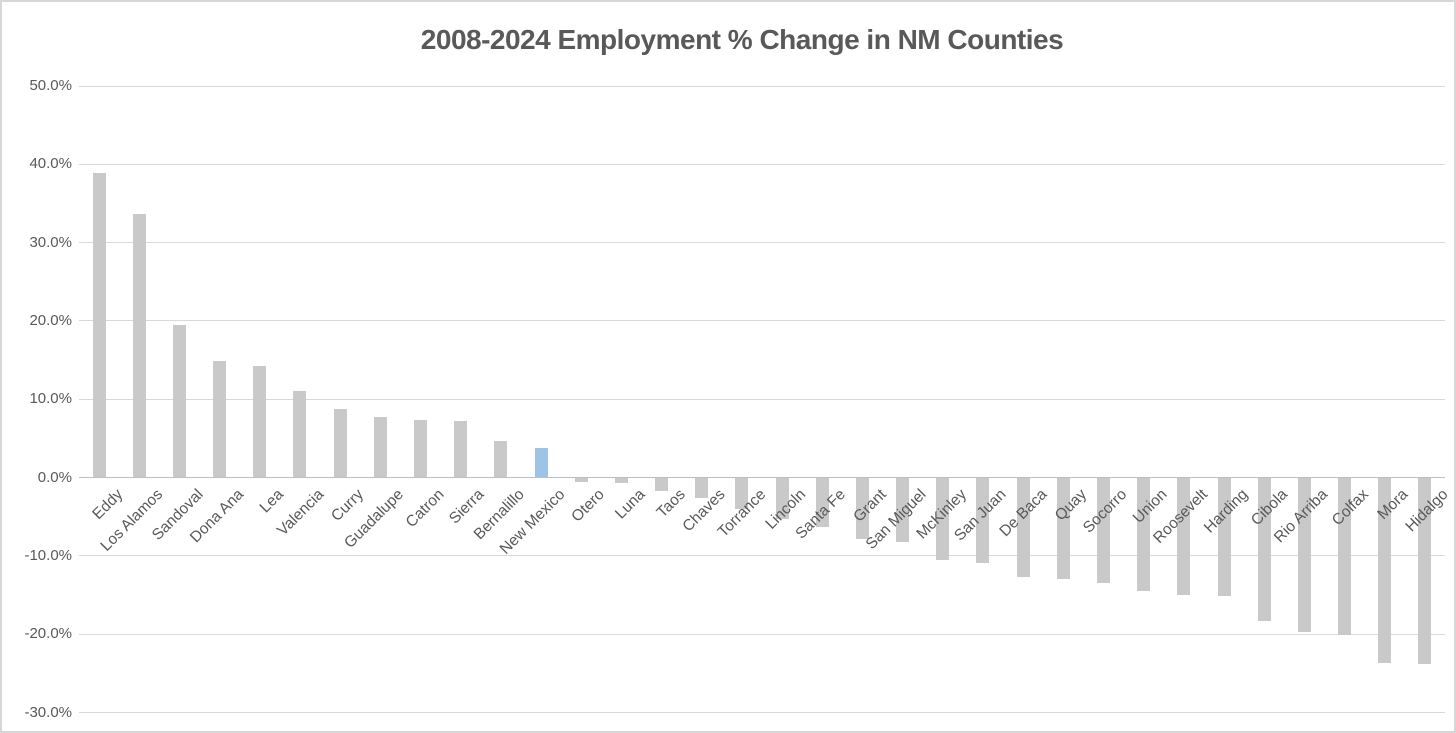  Describe the element at coordinates (420, 448) in the screenshot. I see `bar-catron` at that location.